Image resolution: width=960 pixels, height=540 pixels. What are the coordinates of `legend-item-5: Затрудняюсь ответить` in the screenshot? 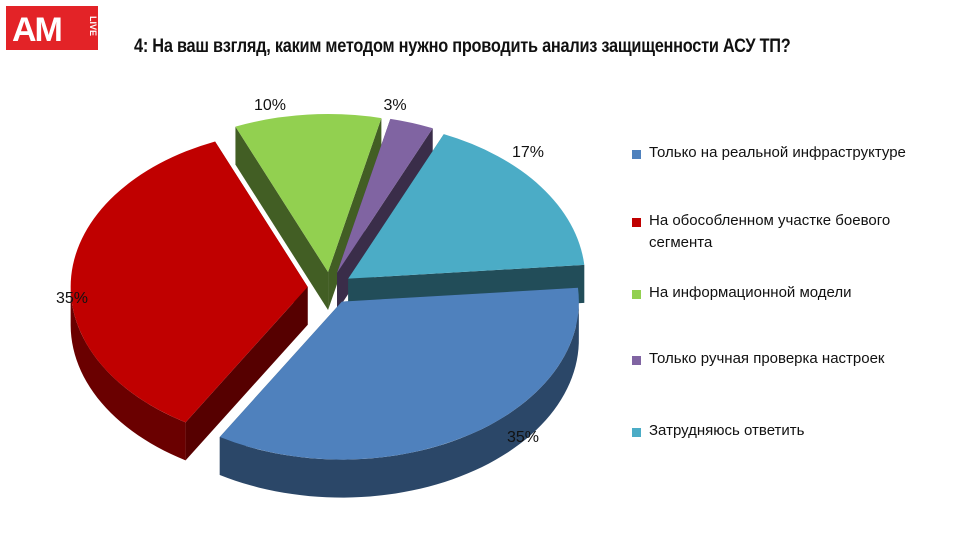 It's located at (790, 431).